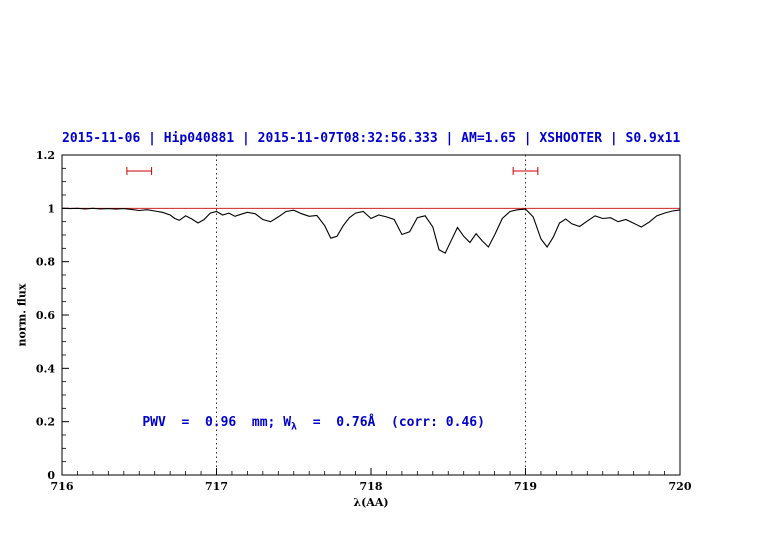 Image resolution: width=782 pixels, height=542 pixels. What do you see at coordinates (45, 422) in the screenshot?
I see `tick-label: 0.2` at bounding box center [45, 422].